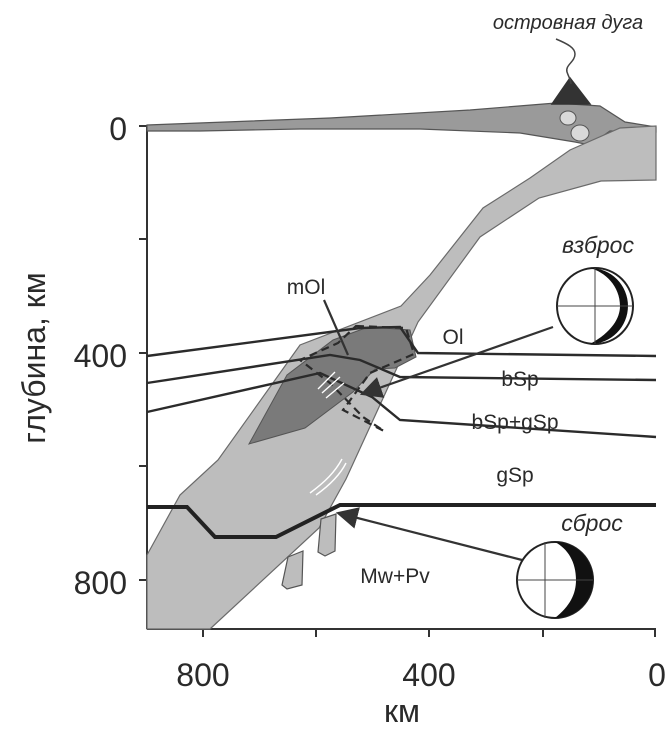 This screenshot has height=731, width=672. Describe the element at coordinates (429, 534) in the screenshot. I see `normal-fault-arrow` at that location.